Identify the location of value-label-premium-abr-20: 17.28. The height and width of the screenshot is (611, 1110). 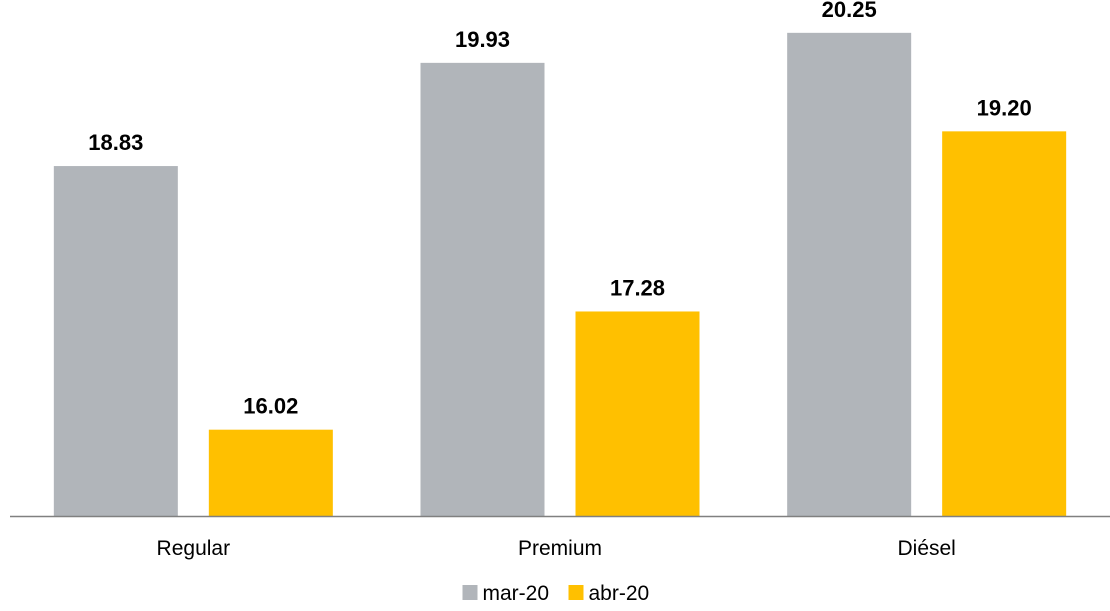
(637, 287).